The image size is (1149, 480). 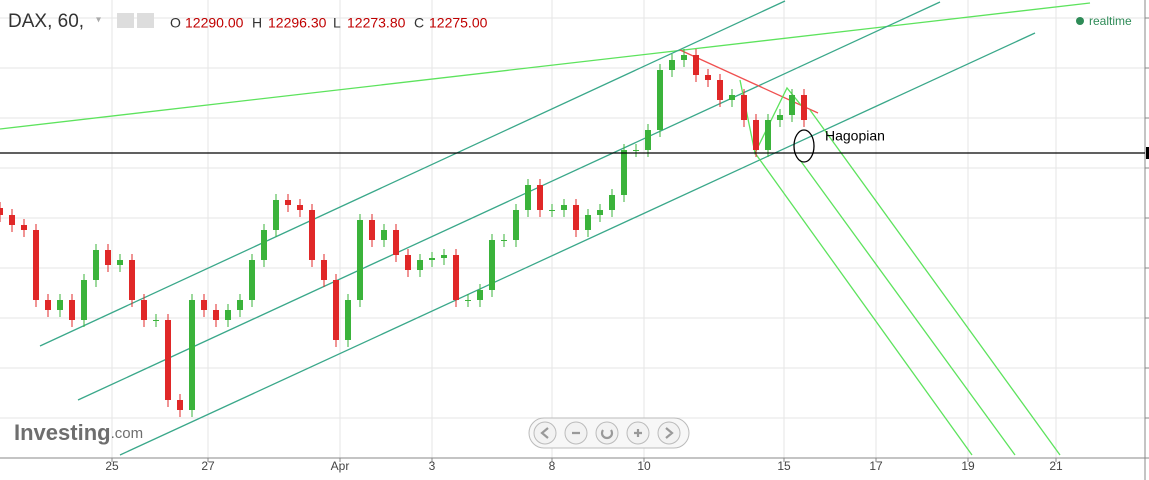 What do you see at coordinates (208, 466) in the screenshot?
I see `x-tick-label: 27` at bounding box center [208, 466].